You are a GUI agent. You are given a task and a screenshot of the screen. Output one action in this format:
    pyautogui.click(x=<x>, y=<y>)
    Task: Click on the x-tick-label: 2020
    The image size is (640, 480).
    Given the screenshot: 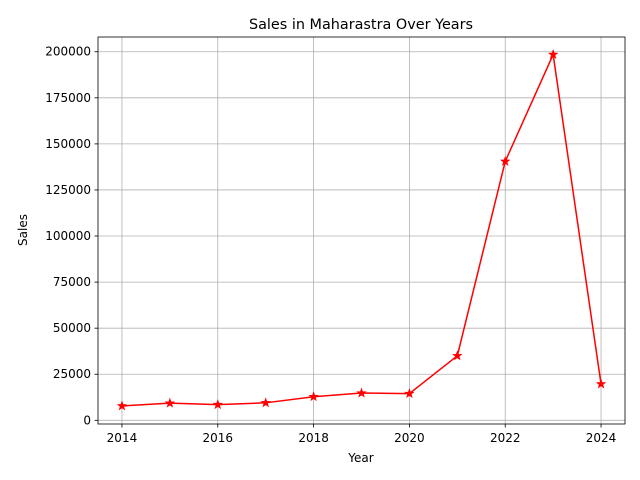 What is the action you would take?
    pyautogui.click(x=409, y=438)
    